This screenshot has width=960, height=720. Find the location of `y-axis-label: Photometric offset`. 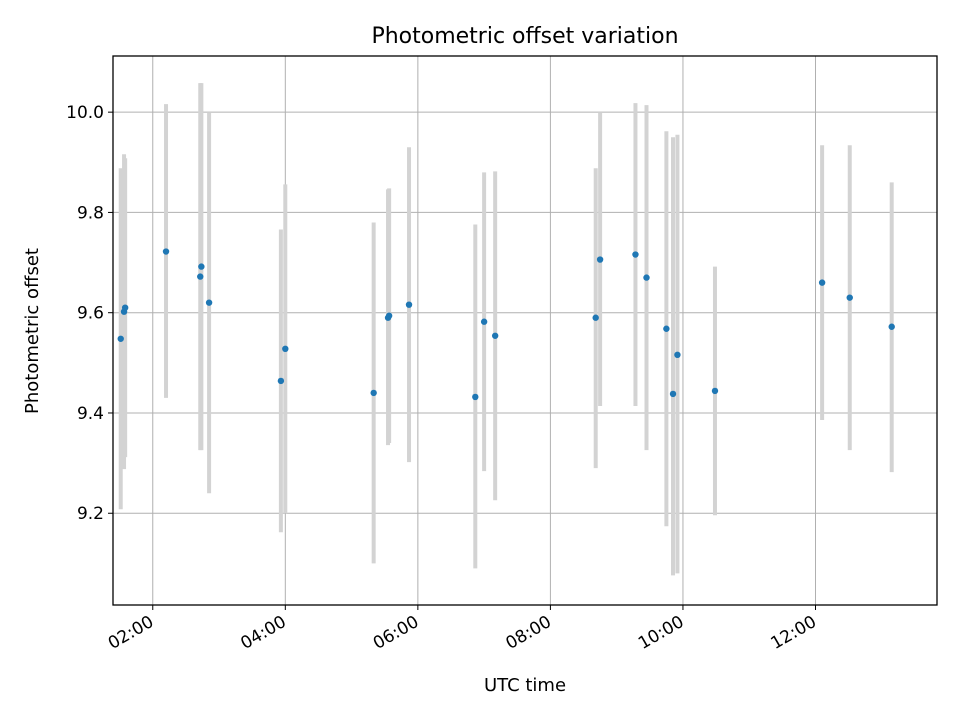

y-axis-label: Photometric offset is located at coordinates (32, 331).